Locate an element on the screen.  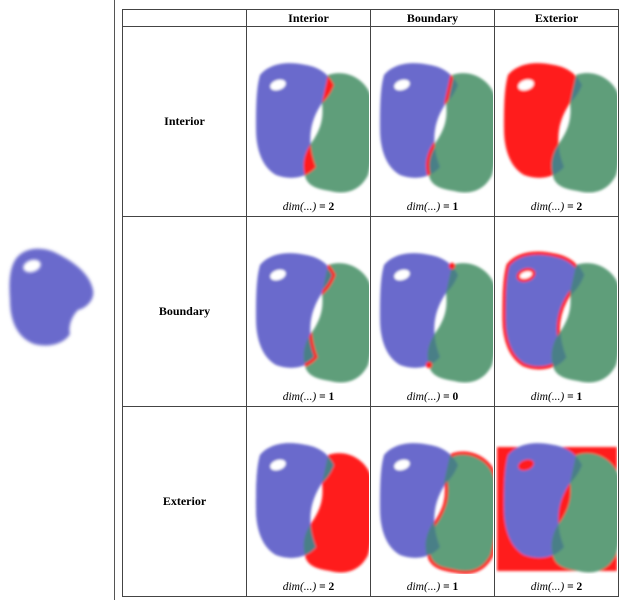
column-header: Exterior is located at coordinates (556, 18).